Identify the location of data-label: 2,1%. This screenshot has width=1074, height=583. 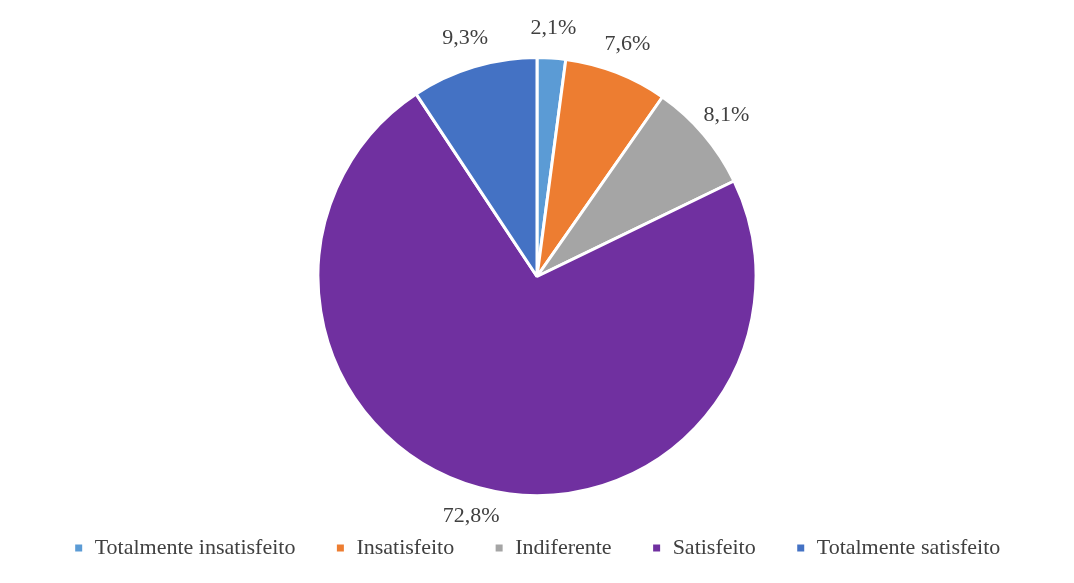
(553, 26).